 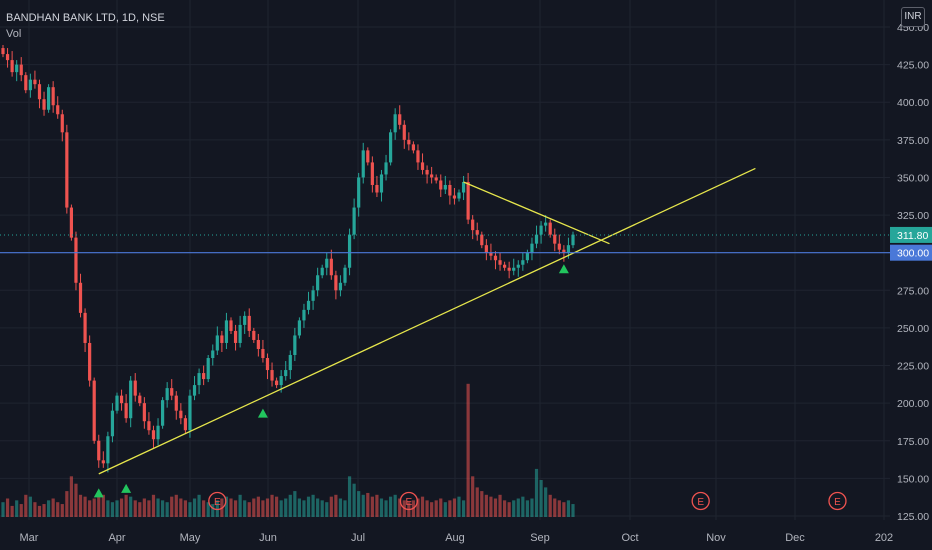 I want to click on price-tick-label: 150.00, so click(x=913, y=479).